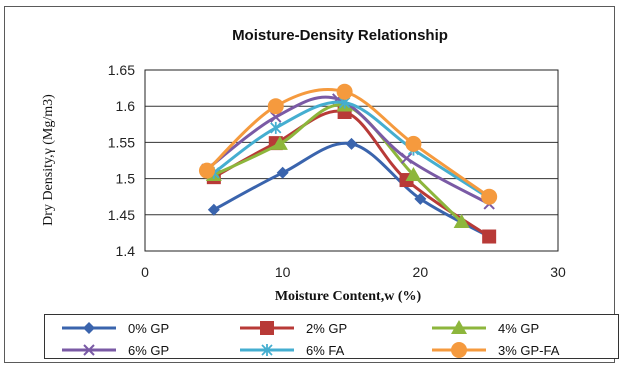  I want to click on y-axis-ticks: 1.4 1.45 1.5 1.55 1.6 1.65, so click(121, 160).